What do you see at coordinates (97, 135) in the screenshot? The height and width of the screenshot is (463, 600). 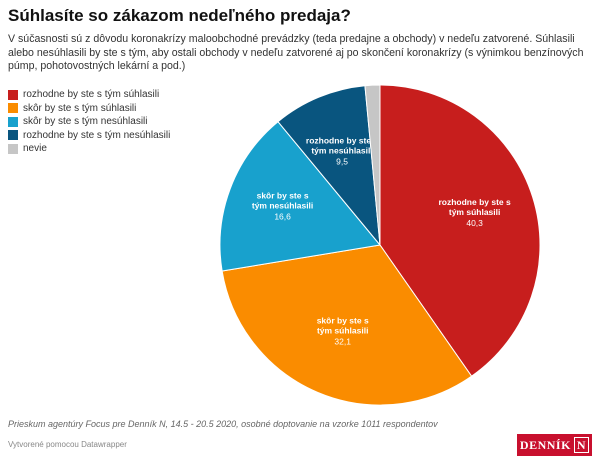 I see `legend-label: rozhodne by ste s tým nesúhlasili` at bounding box center [97, 135].